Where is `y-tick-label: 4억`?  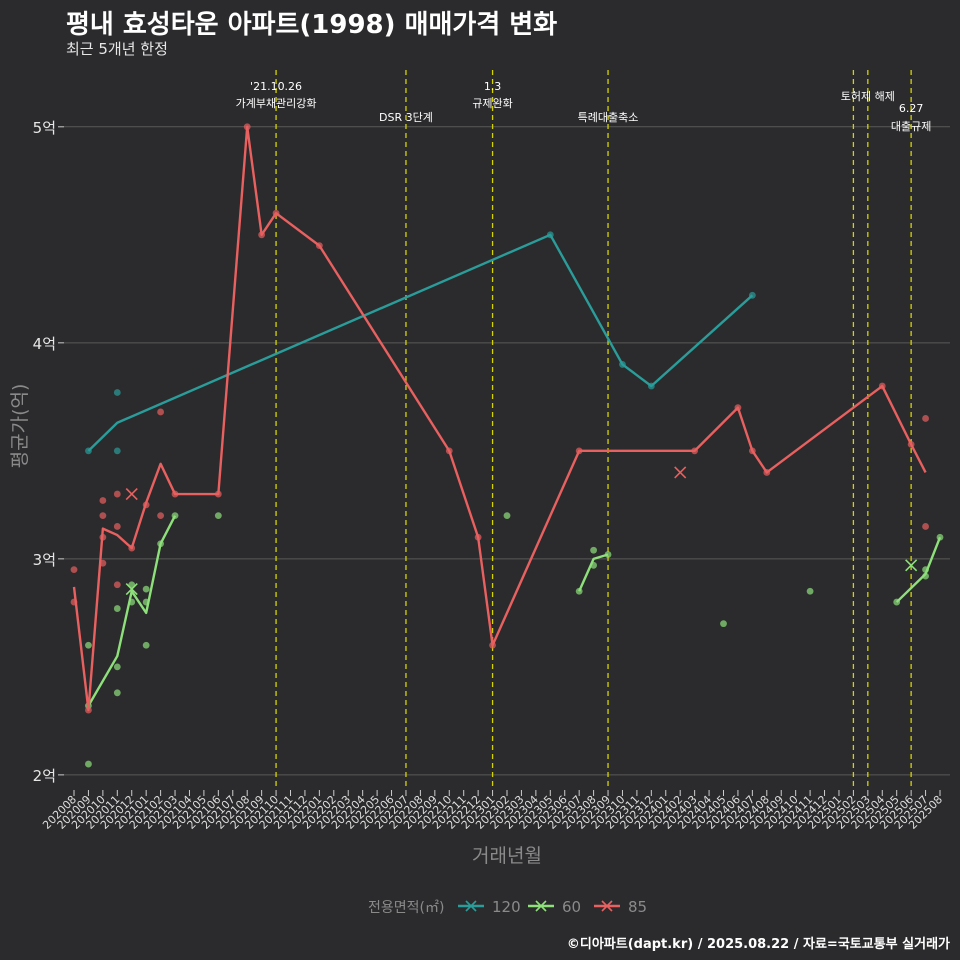
y-tick-label: 4억 is located at coordinates (44, 344).